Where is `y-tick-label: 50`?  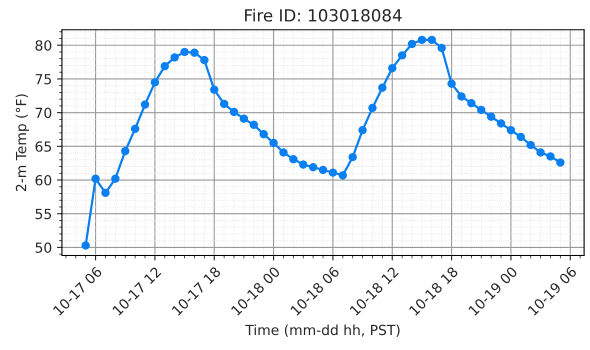
y-tick-label: 50 is located at coordinates (44, 247).